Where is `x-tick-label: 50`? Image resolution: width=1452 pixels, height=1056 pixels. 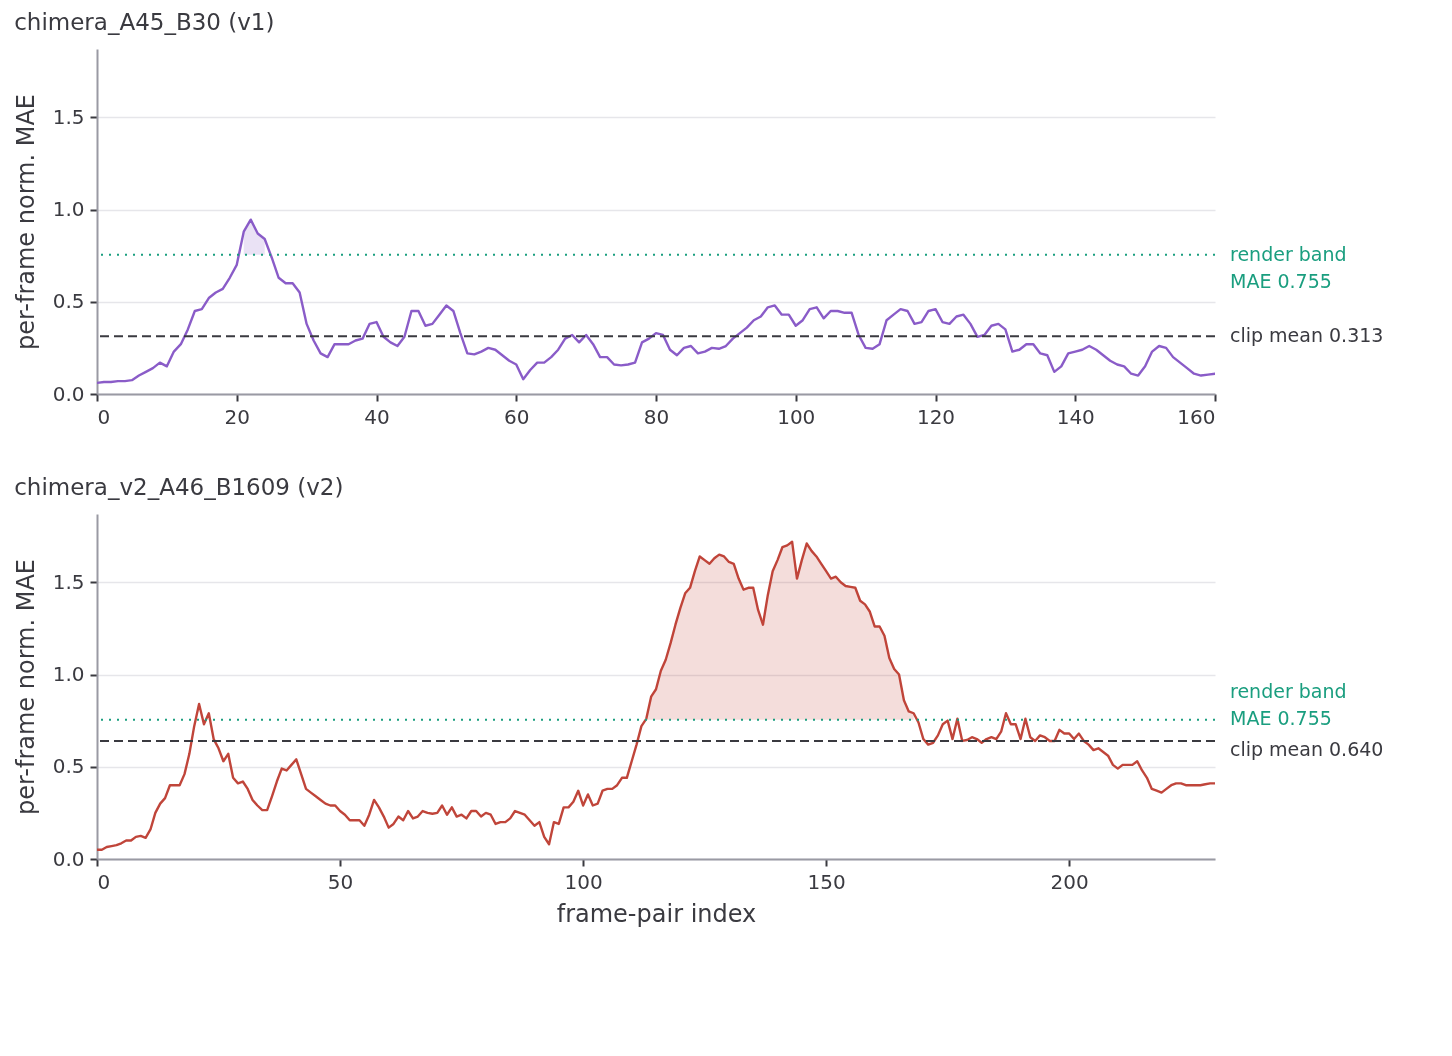
x-tick-label: 50 is located at coordinates (340, 881).